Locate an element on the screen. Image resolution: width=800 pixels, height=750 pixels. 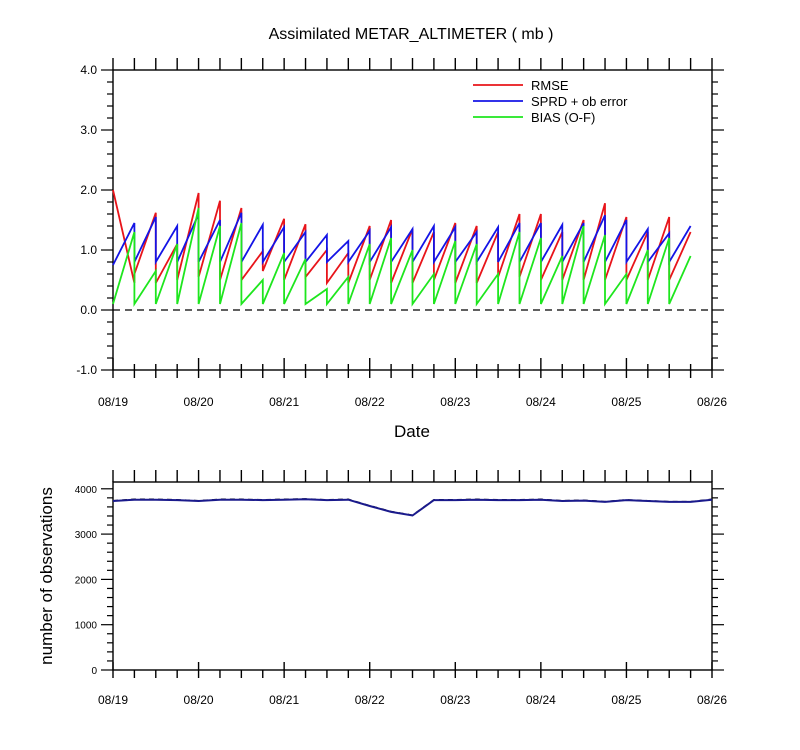
series-line-observations-used is located at coordinates (412, 507).